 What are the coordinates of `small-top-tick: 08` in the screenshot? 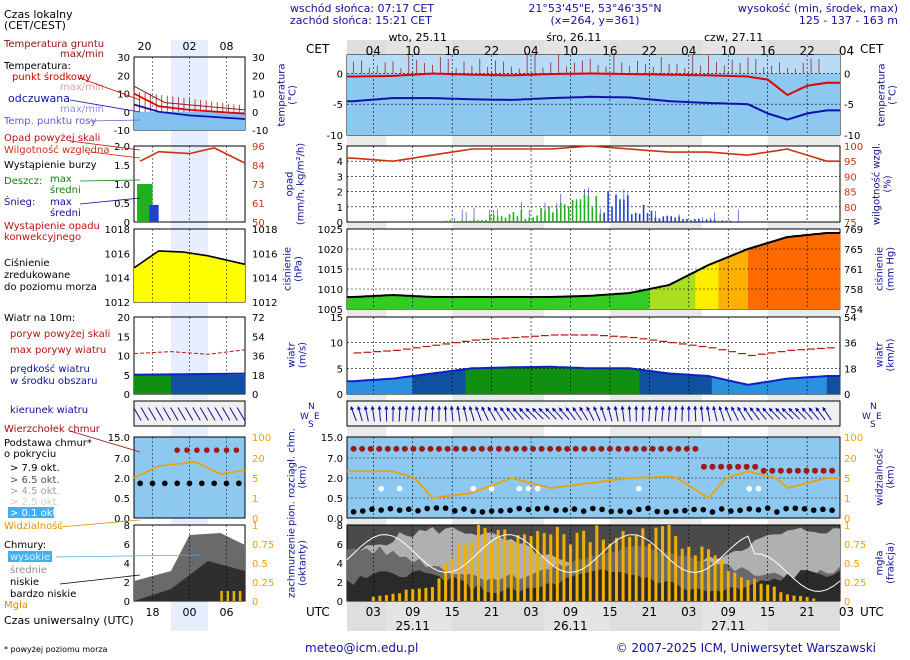 It's located at (227, 46).